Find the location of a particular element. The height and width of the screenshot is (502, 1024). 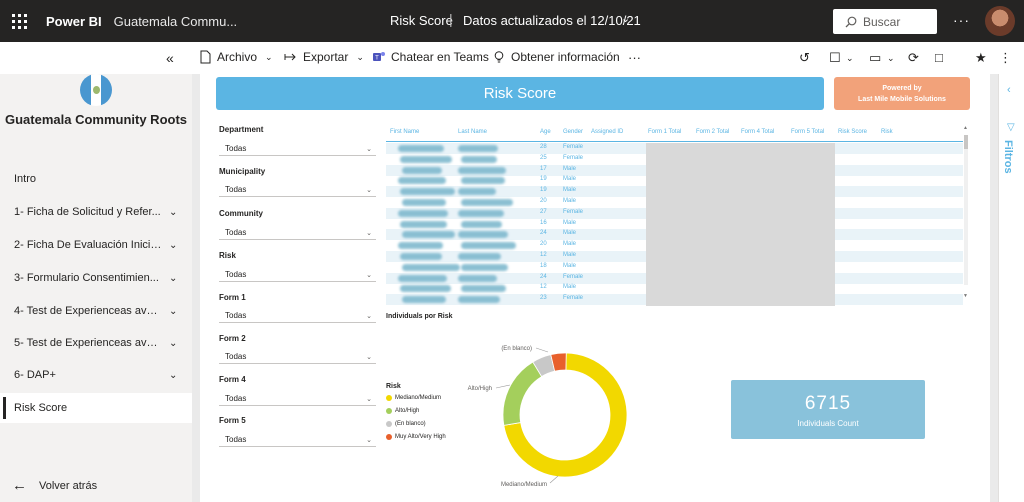

more-icon: ⋮ is located at coordinates (1005, 57).